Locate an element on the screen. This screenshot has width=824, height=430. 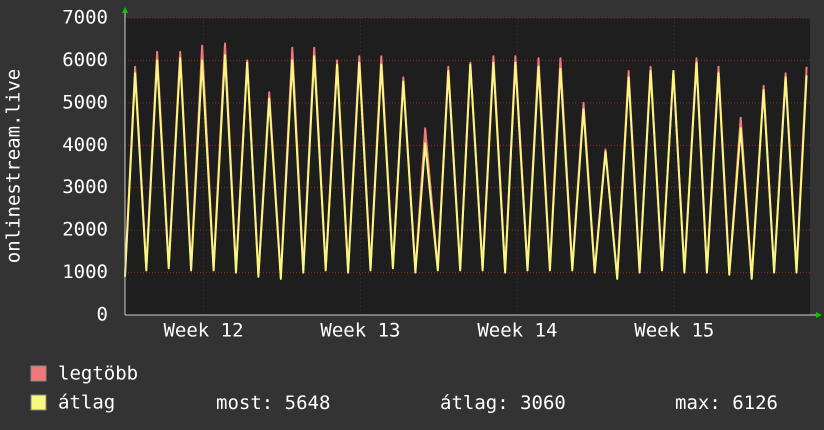
y-axis-label: onlinestream.live is located at coordinates (14, 166).